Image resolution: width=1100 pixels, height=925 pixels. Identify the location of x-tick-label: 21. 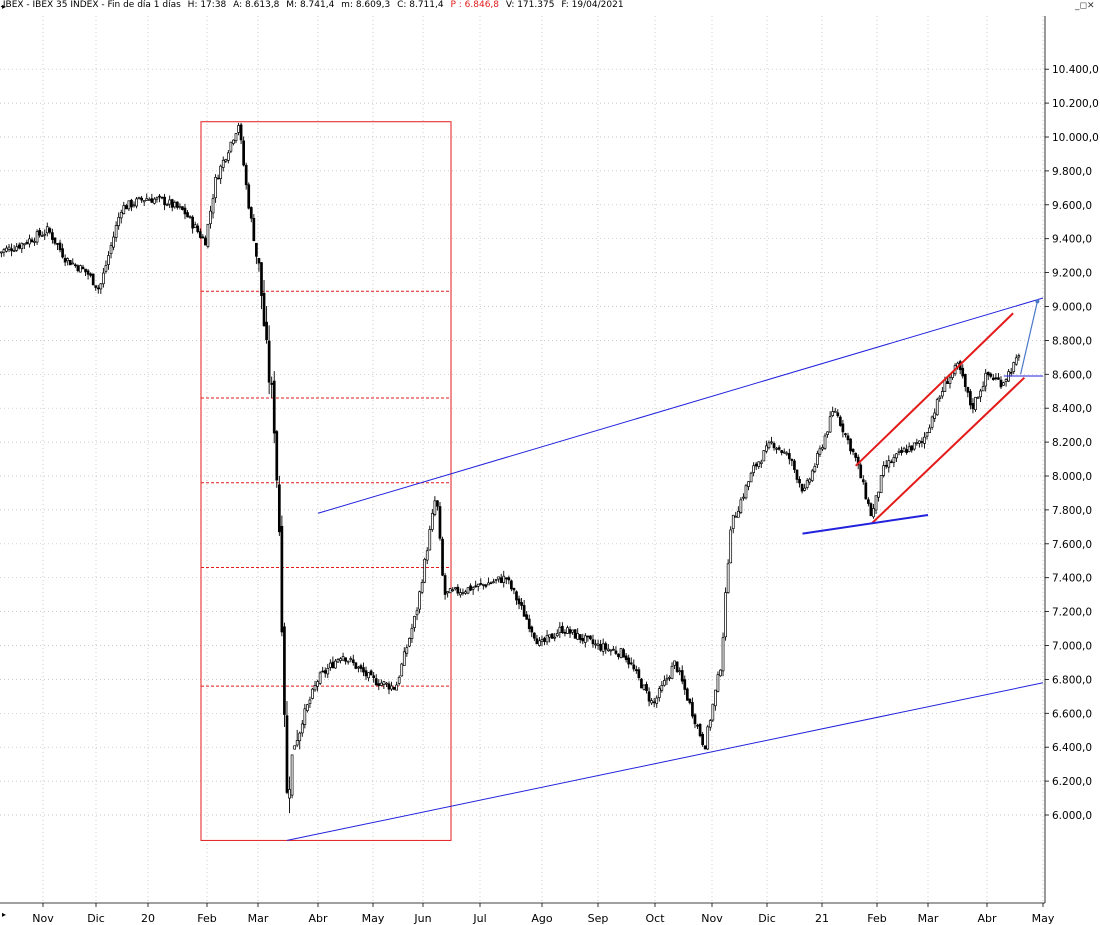
(822, 918).